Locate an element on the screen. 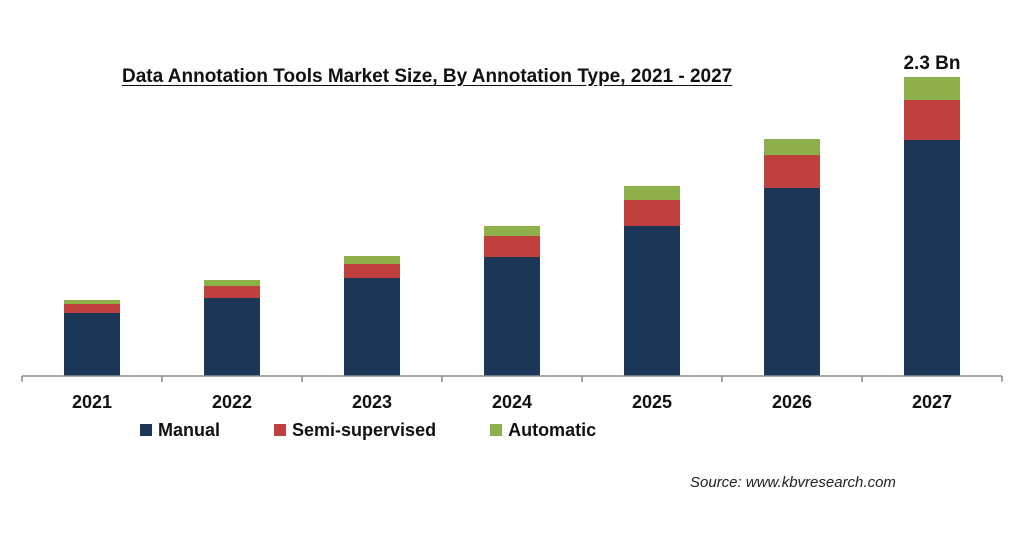  x-axis: 2021 2022 2023 2024 2025 2026 2027 is located at coordinates (512, 393).